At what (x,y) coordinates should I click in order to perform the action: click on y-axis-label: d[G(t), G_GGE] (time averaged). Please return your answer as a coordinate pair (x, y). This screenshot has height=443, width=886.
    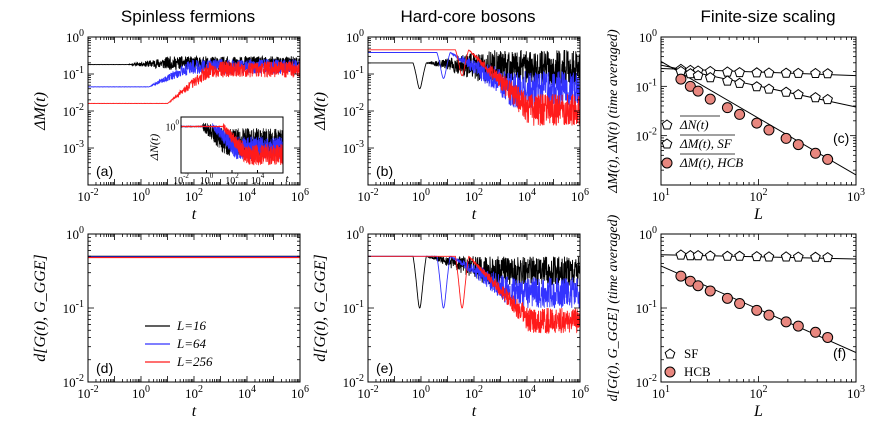
    Looking at the image, I should click on (613, 307).